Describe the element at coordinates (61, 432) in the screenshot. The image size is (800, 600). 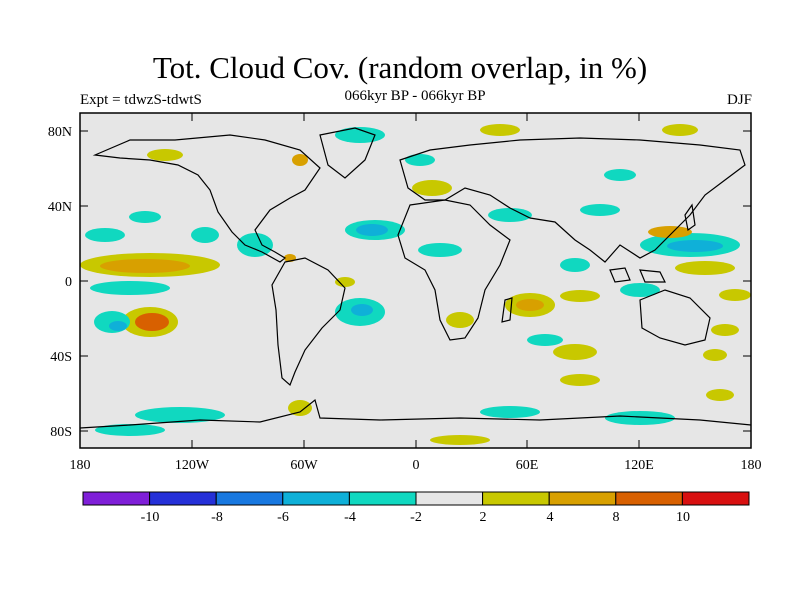
I see `lat-tick-label: 80S` at that location.